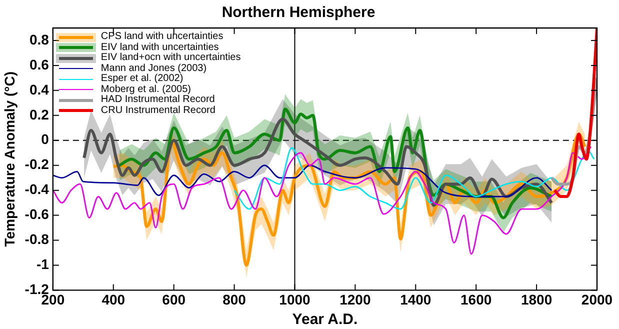  What do you see at coordinates (234, 299) in the screenshot?
I see `x-tick-label: 800` at bounding box center [234, 299].